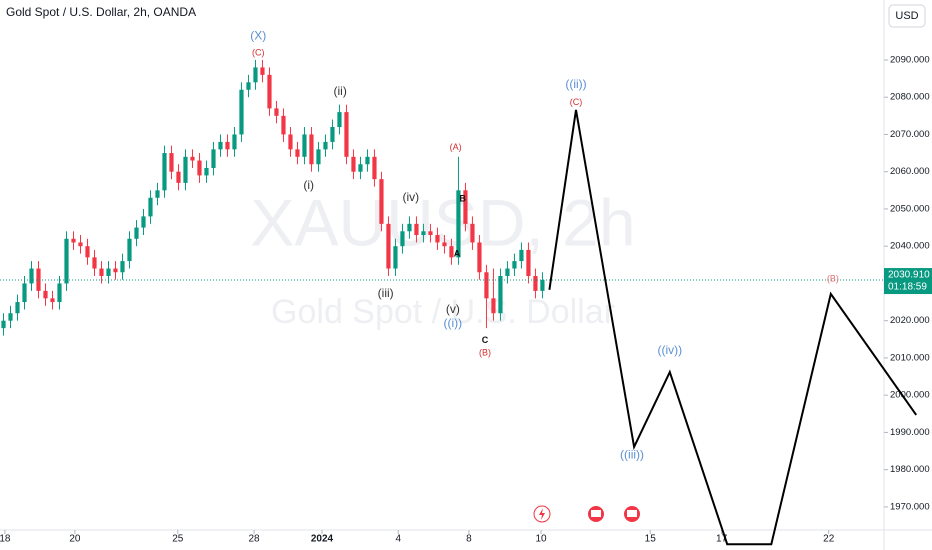 This screenshot has height=550, width=932. Describe the element at coordinates (386, 293) in the screenshot. I see `wave-label: (iii)` at that location.